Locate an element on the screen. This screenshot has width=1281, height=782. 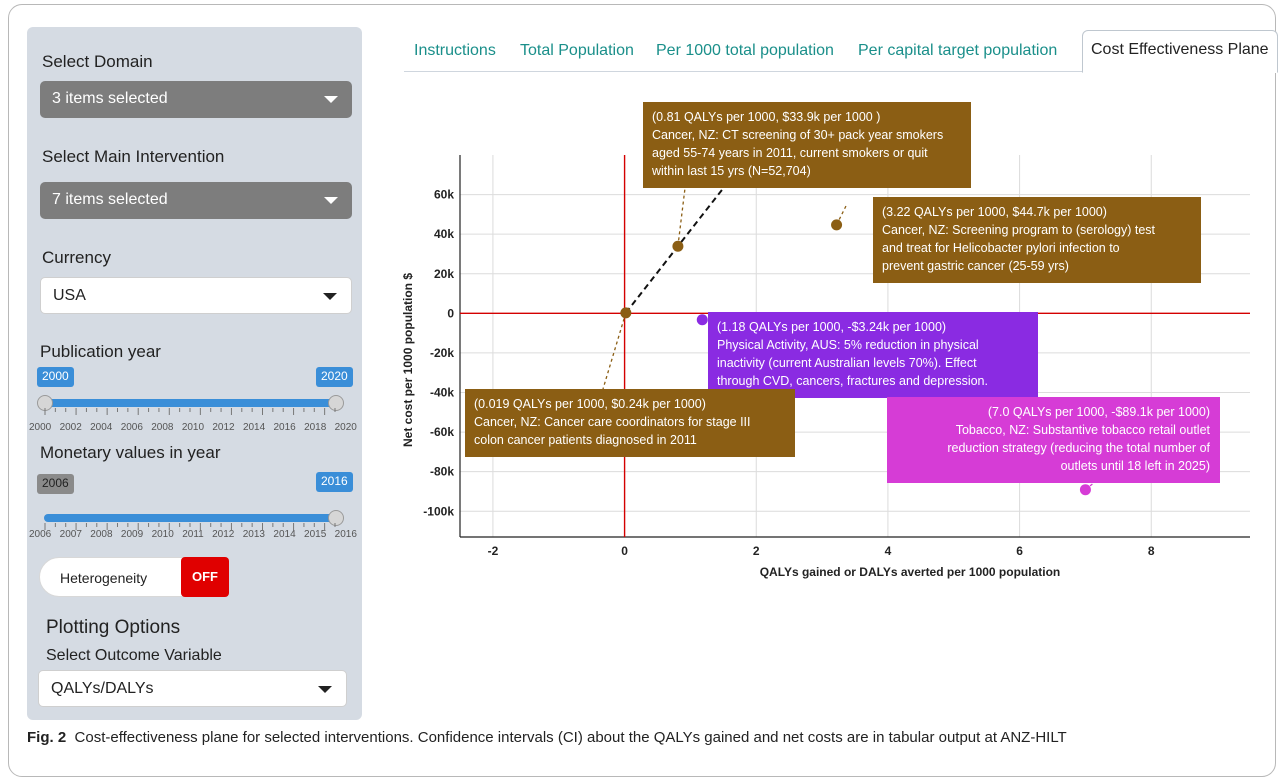
annotation-text: (0.81 QALYs per 1000, $33.9k per 1000 ) is located at coordinates (766, 117).